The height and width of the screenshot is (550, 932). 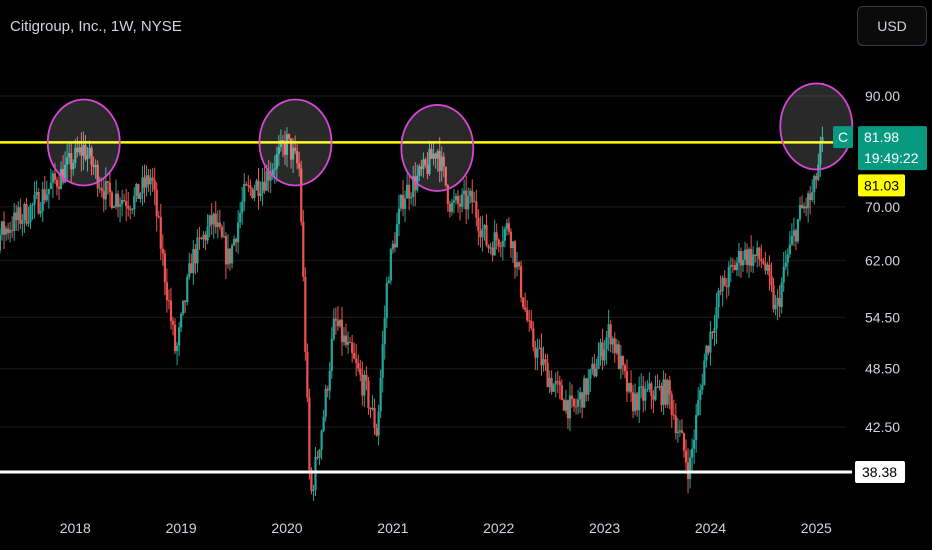 What do you see at coordinates (843, 137) in the screenshot?
I see `symbol-tag` at bounding box center [843, 137].